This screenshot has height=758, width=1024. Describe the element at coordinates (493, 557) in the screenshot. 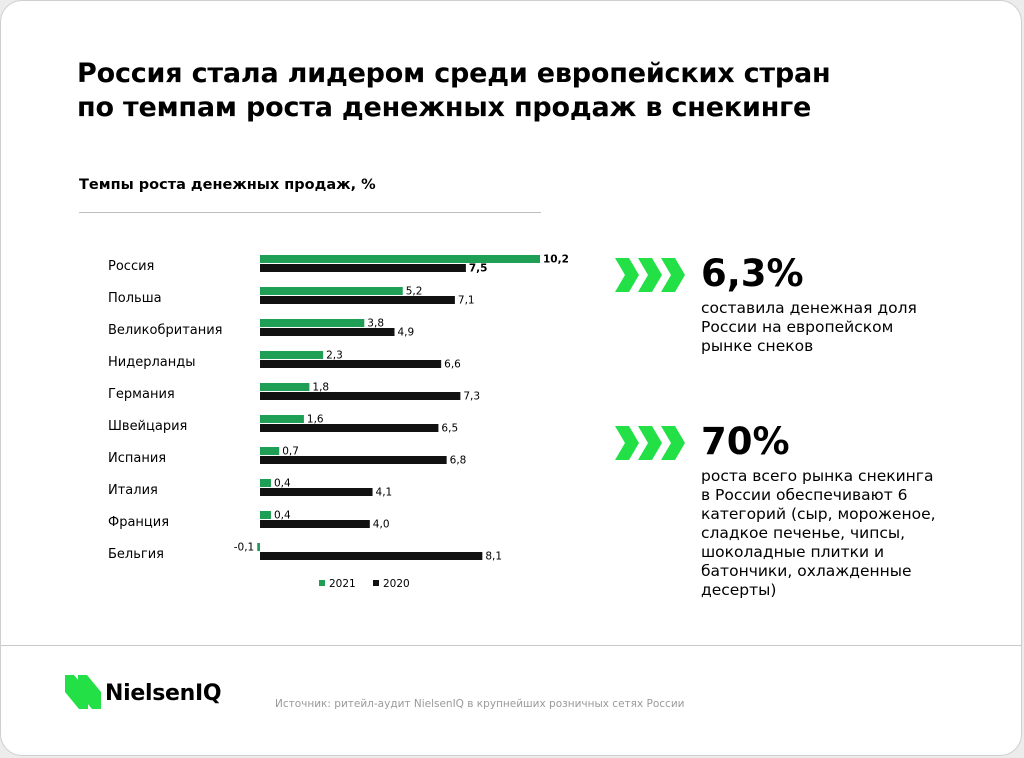

I see `data-label: 8,1` at that location.